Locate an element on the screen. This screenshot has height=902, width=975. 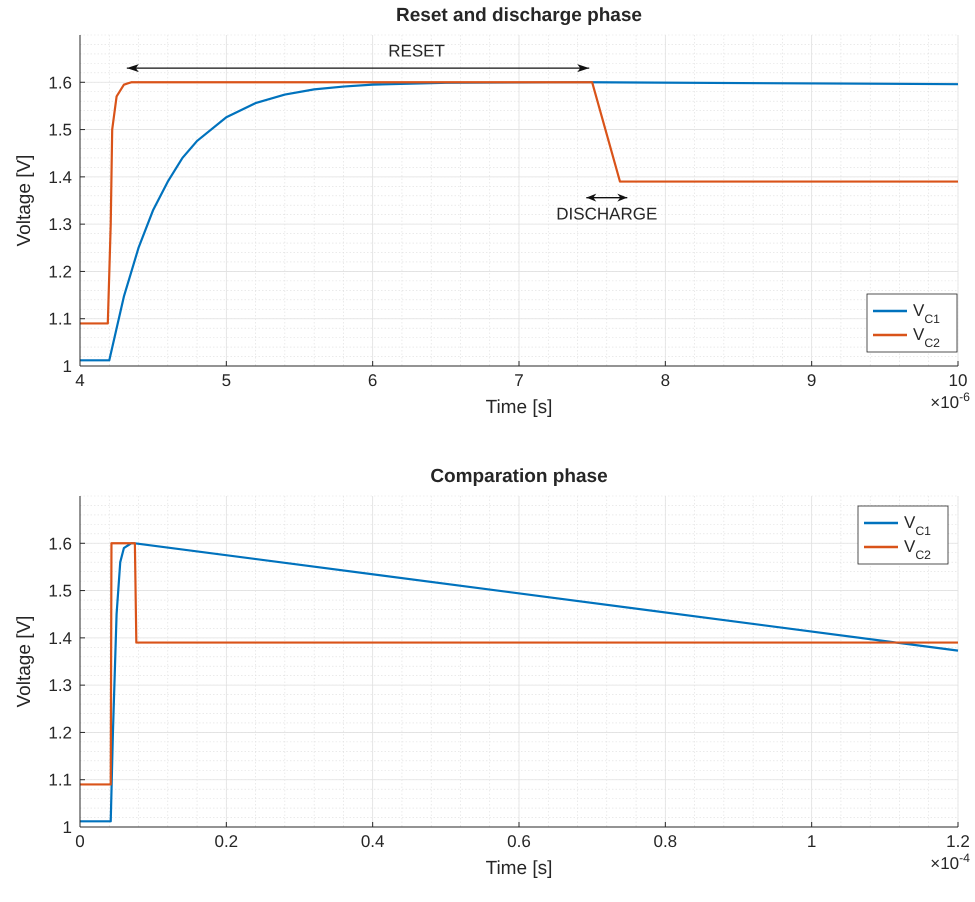
x-tick-label: 7 is located at coordinates (519, 380).